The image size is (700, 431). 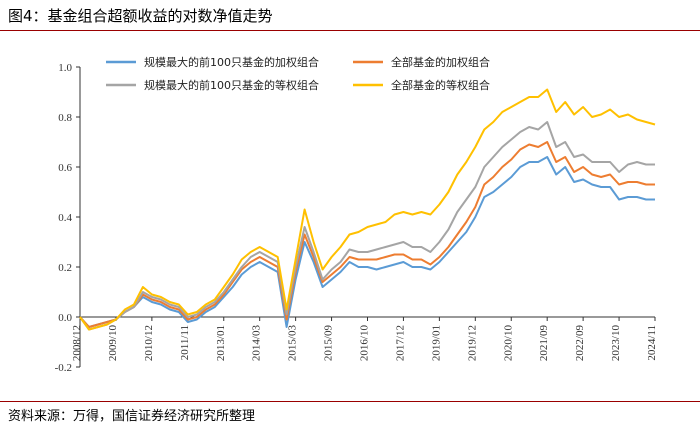 What do you see at coordinates (652, 343) in the screenshot?
I see `x-tick-label: 2024/11` at bounding box center [652, 343].